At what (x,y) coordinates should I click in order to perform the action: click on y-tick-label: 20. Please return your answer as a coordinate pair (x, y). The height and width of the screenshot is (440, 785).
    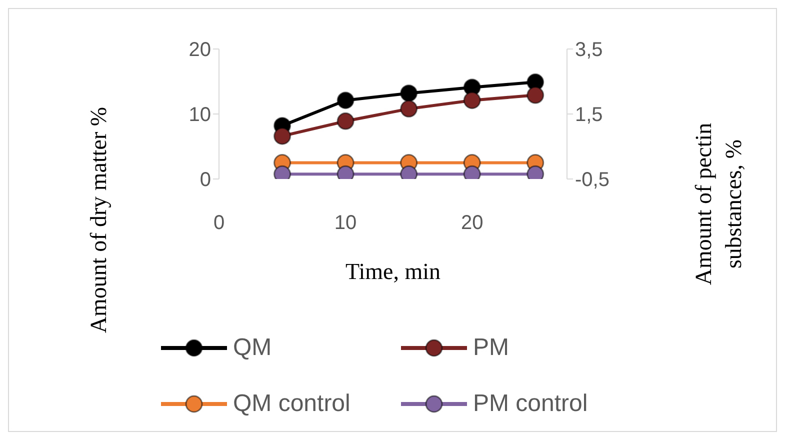
    Looking at the image, I should click on (199, 50).